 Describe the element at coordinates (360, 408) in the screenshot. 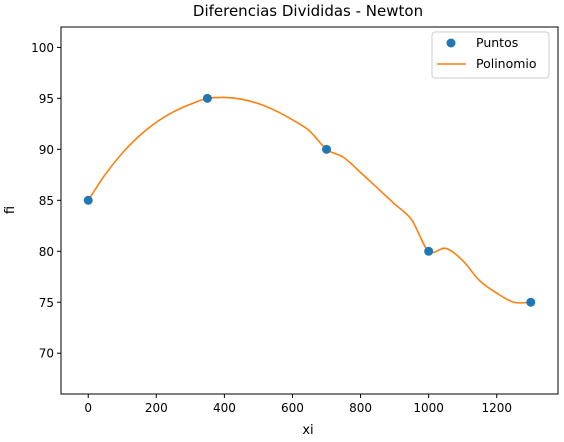

I see `x-tick-label: 800` at that location.